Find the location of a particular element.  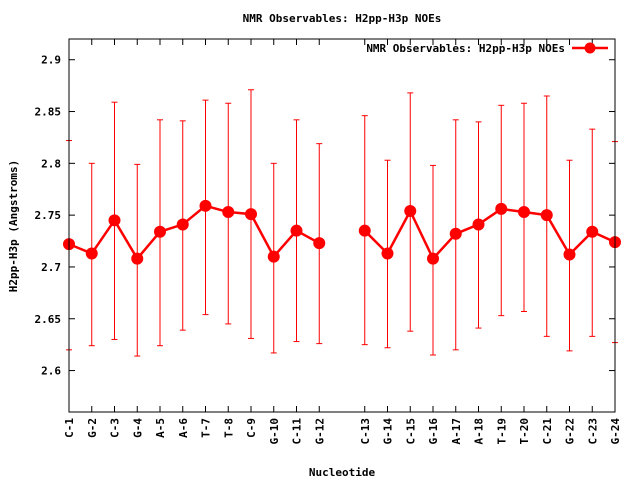

x-tick-label: T-7 is located at coordinates (206, 428).